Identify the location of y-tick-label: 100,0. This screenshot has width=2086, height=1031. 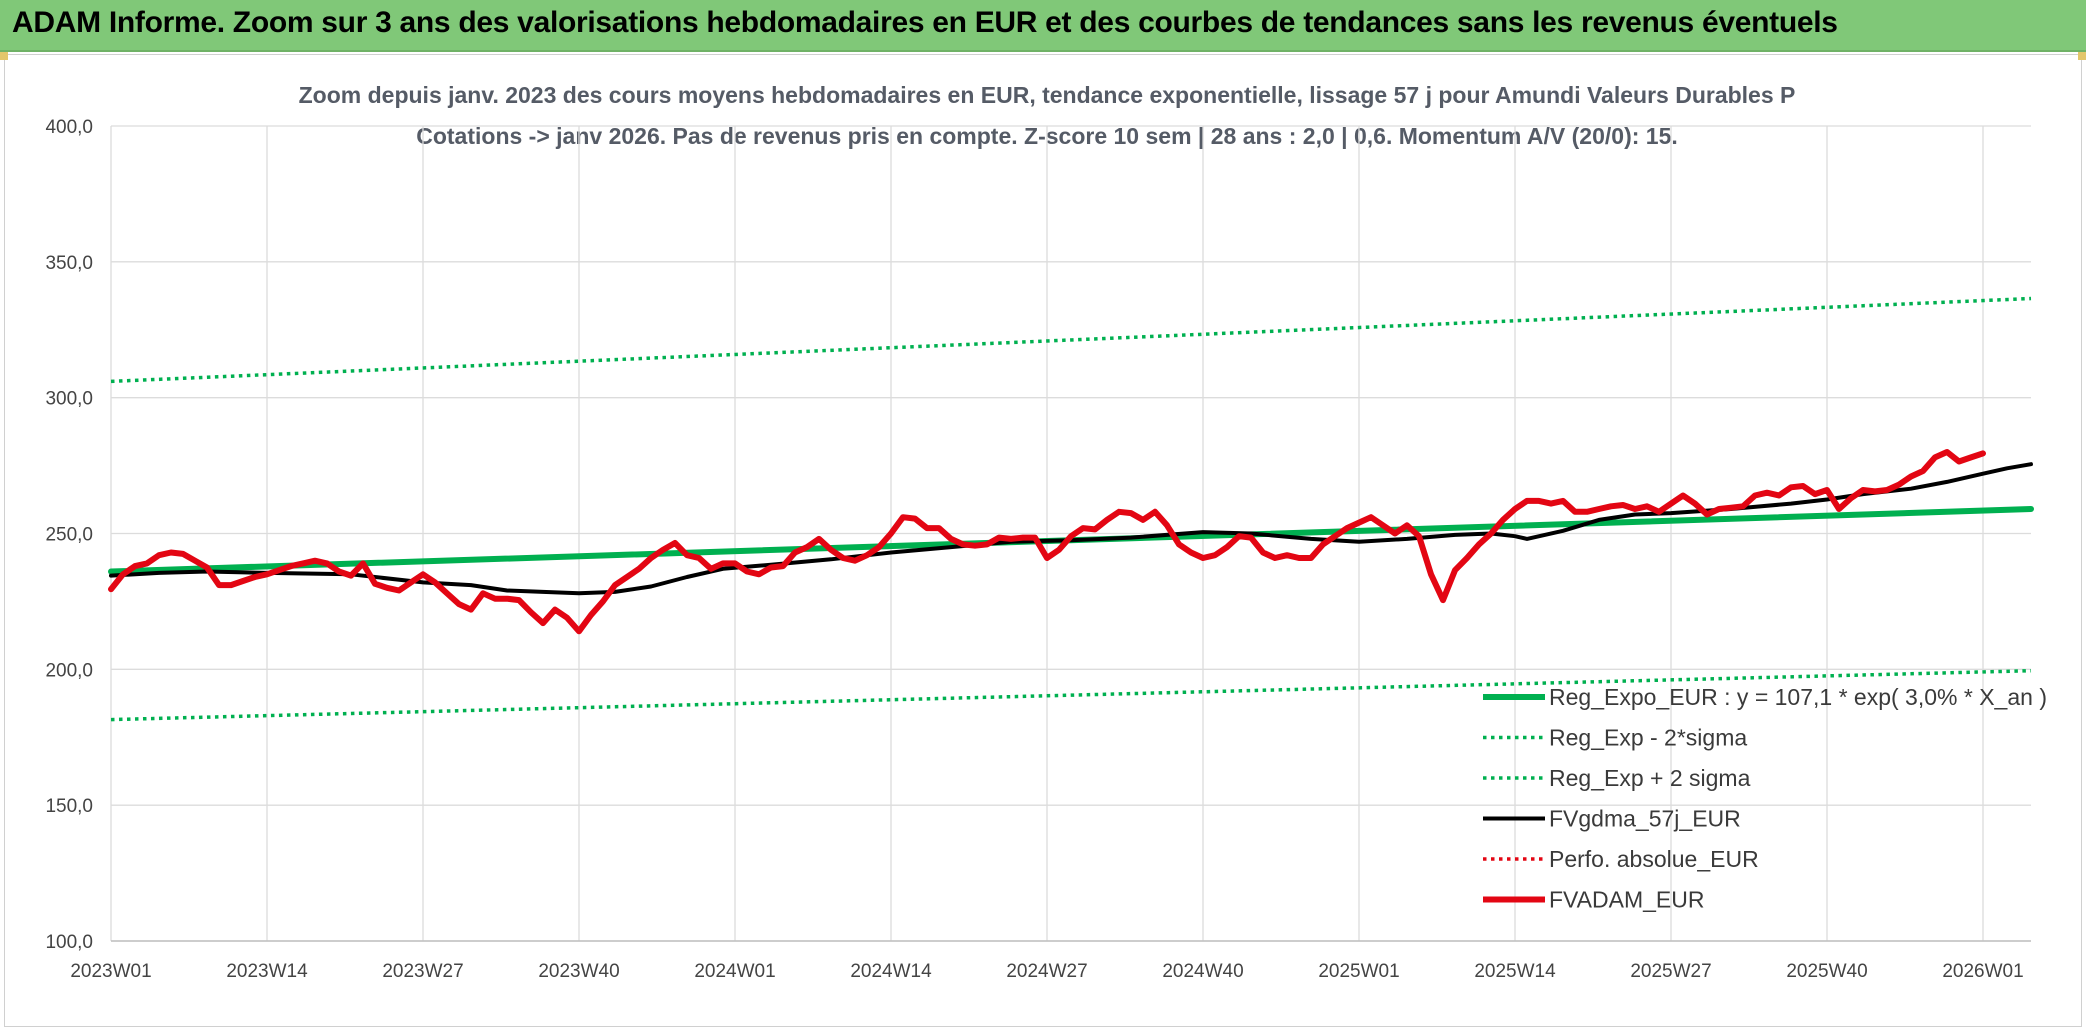
(69, 942).